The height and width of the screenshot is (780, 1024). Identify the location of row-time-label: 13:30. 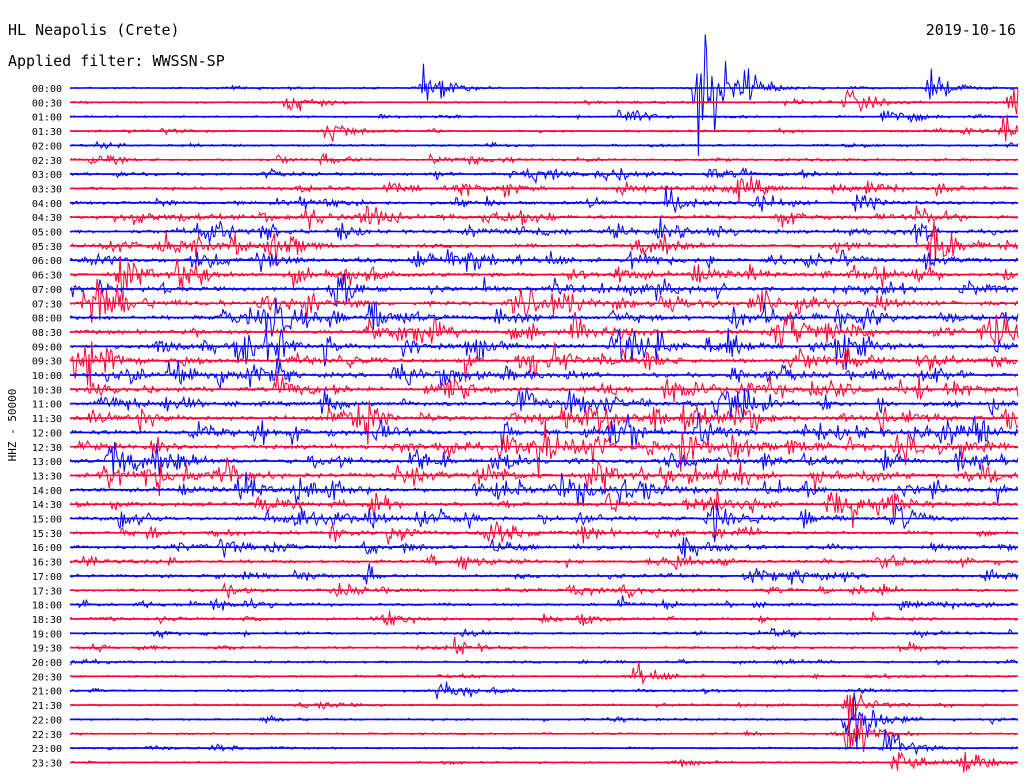
(47, 476).